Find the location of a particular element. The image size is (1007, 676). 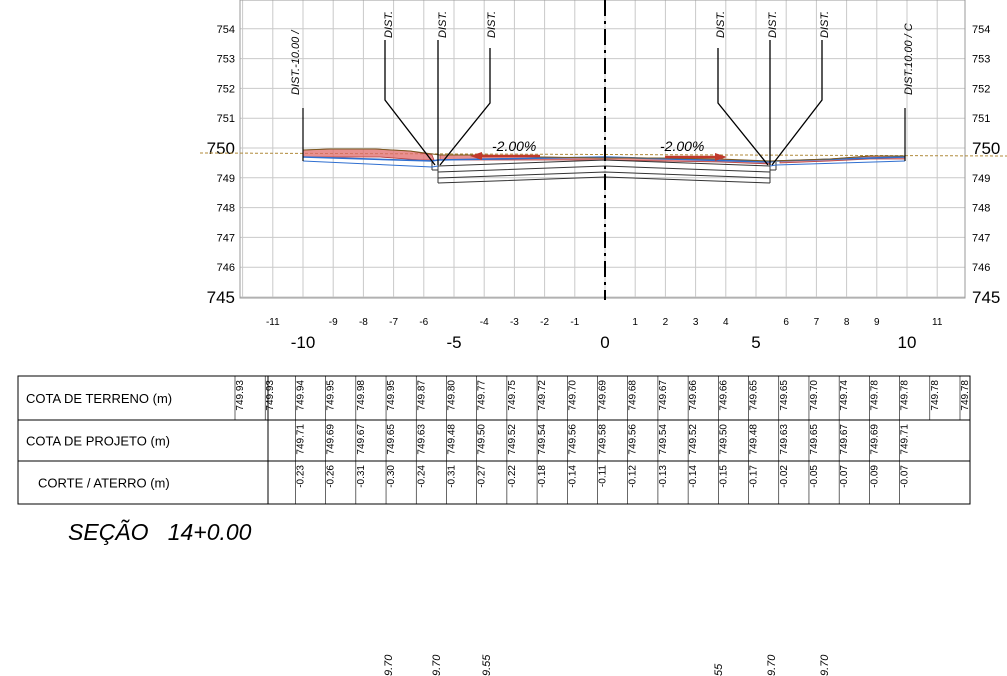

offset-label: -5 is located at coordinates (453, 342).